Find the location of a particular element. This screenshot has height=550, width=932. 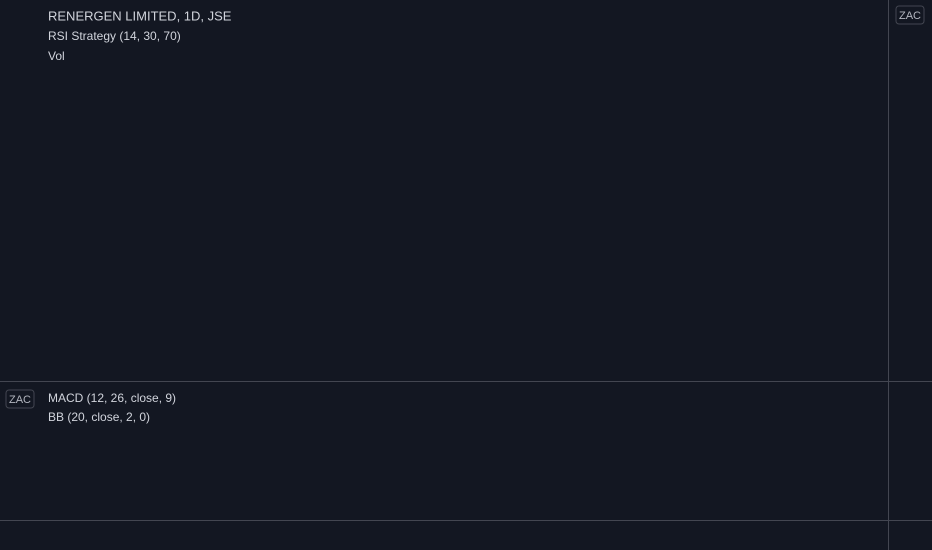

indicator-title: MACD (12, 26, close, 9) is located at coordinates (112, 398).